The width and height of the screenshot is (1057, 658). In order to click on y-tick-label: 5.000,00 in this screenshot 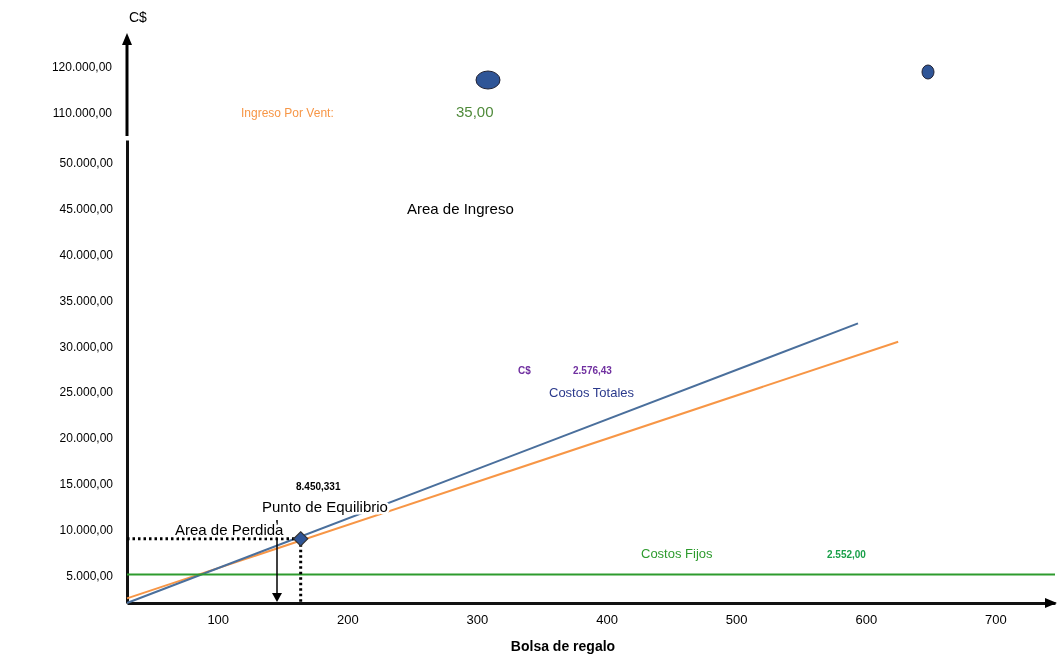, I will do `click(90, 575)`.